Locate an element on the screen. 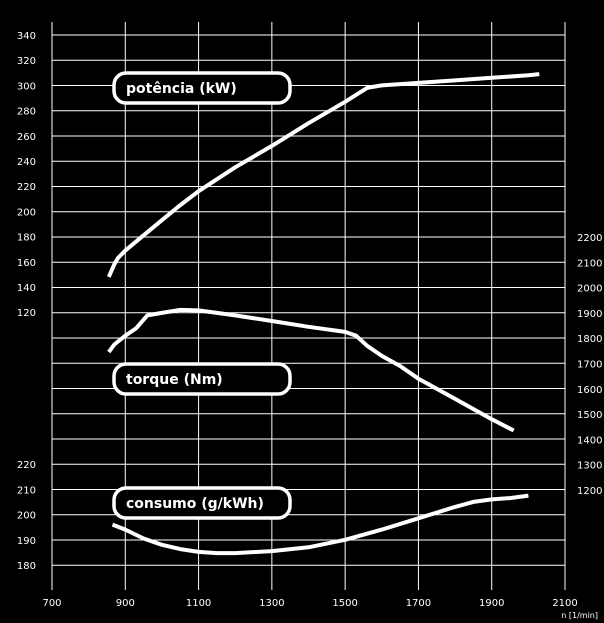 The image size is (604, 623). right-tick-label: 1500 is located at coordinates (589, 415).